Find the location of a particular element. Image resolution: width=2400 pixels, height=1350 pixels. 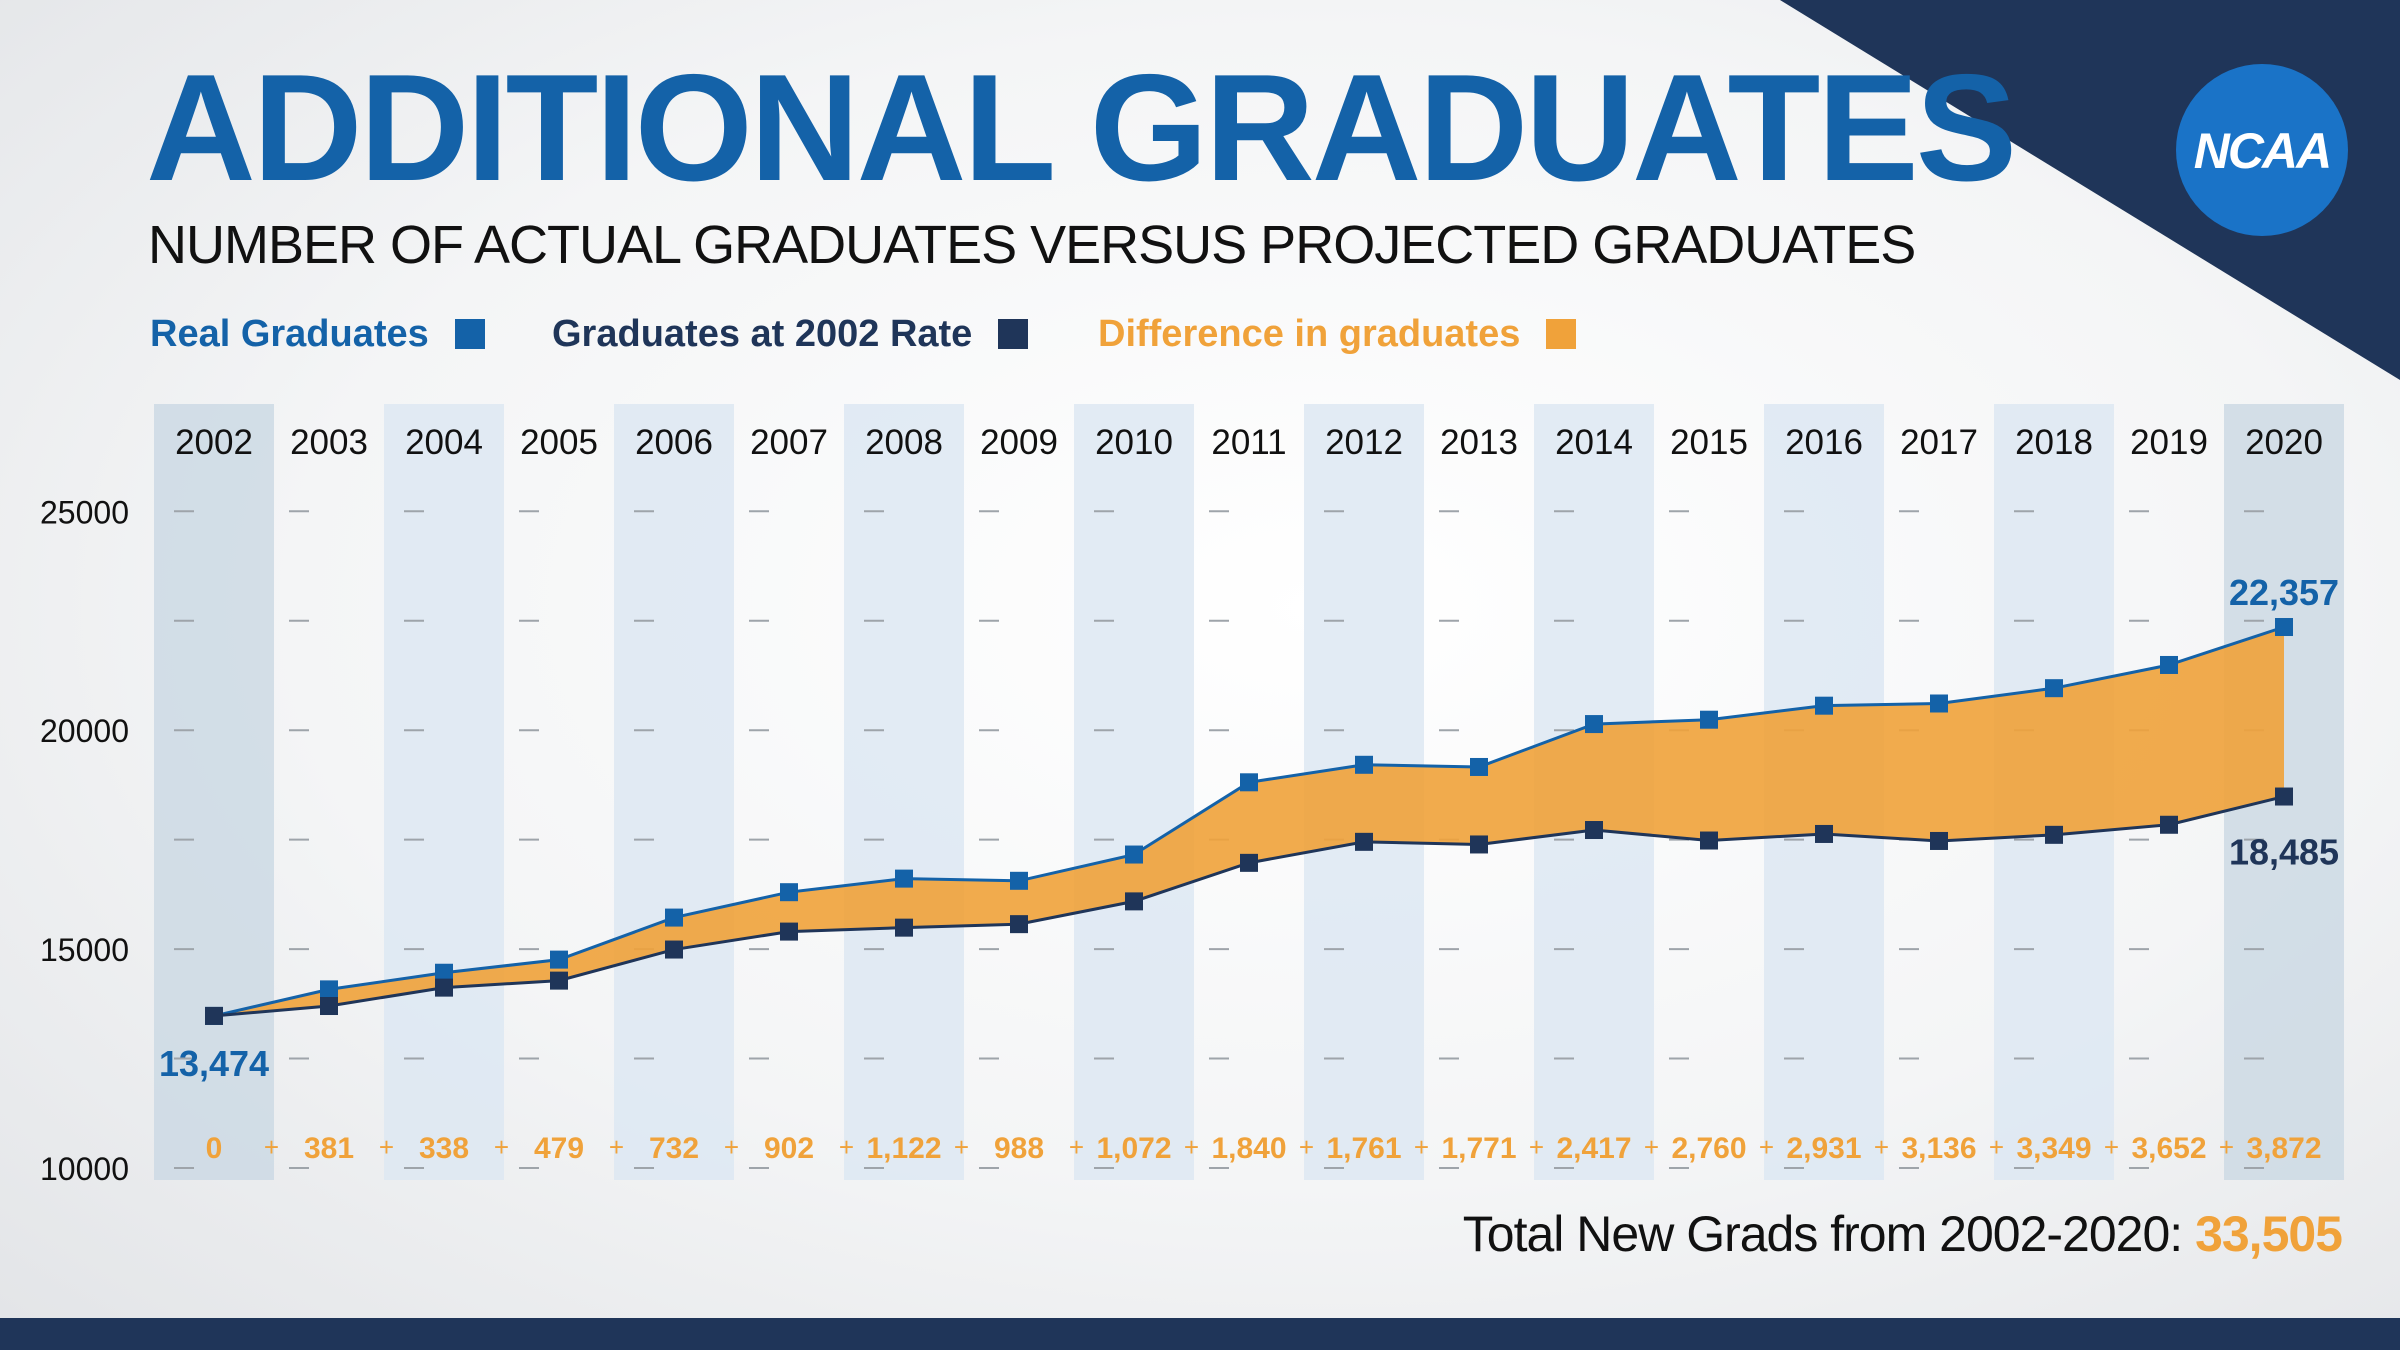

difference-label: 3,872 is located at coordinates (2283, 1148).